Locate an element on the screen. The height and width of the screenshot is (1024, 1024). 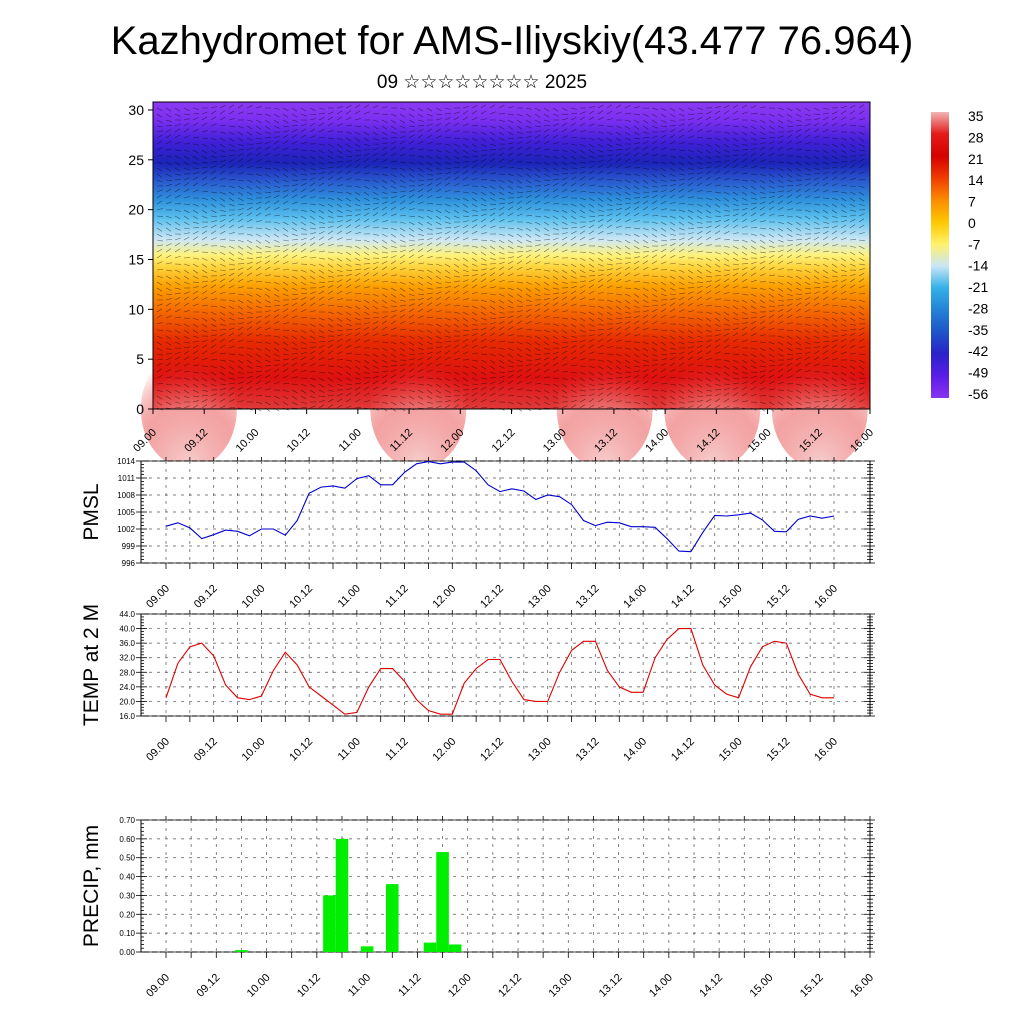
y-tick-label: 20.0 is located at coordinates (127, 701).